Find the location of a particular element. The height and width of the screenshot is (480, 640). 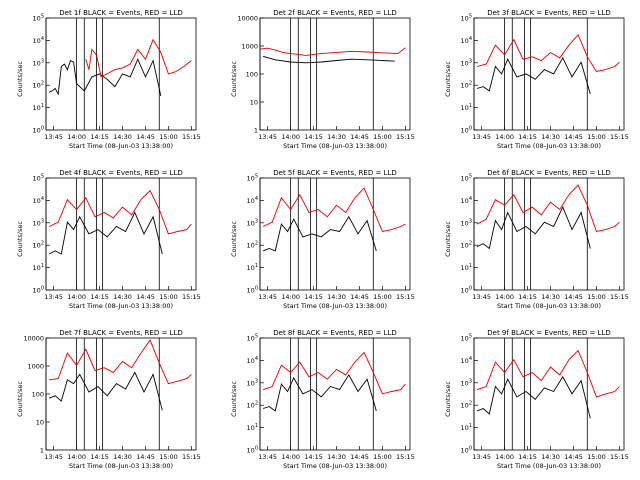

panel-title: Det 9f BLACK = Events, RED = LLD is located at coordinates (548, 333).